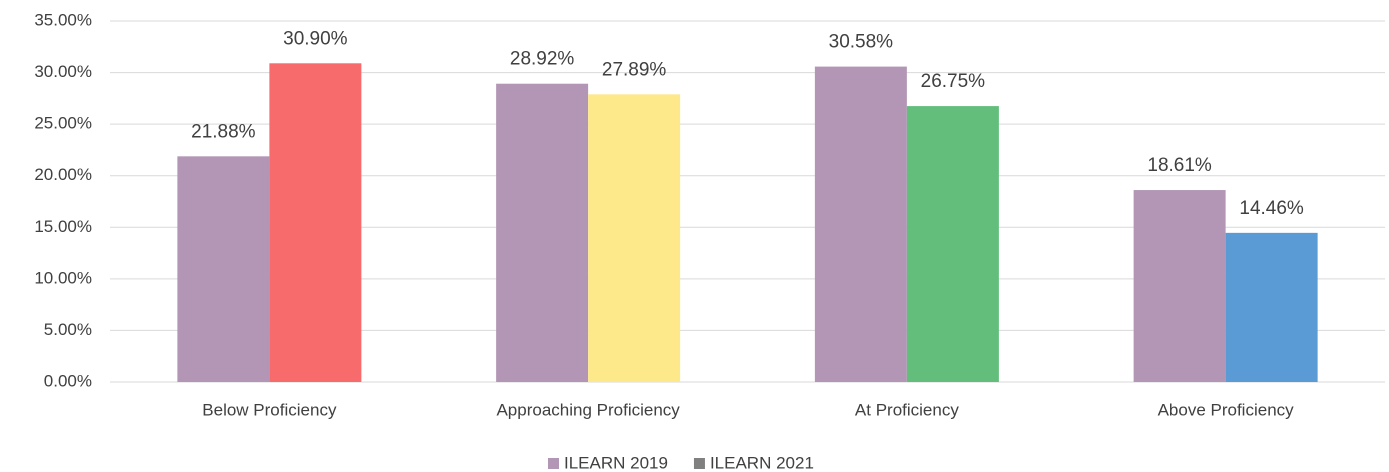 Image resolution: width=1389 pixels, height=472 pixels. Describe the element at coordinates (63, 277) in the screenshot. I see `y-tick-label: 10.00%` at that location.